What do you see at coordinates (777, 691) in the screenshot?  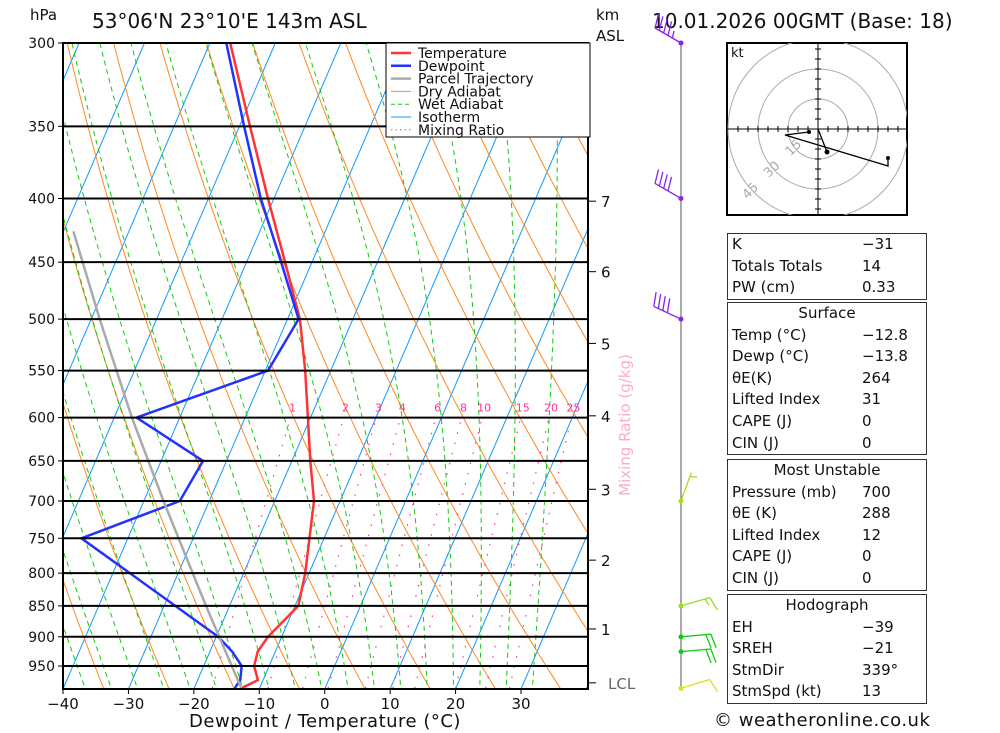 I see `index-label: StmSpd (kt)` at bounding box center [777, 691].